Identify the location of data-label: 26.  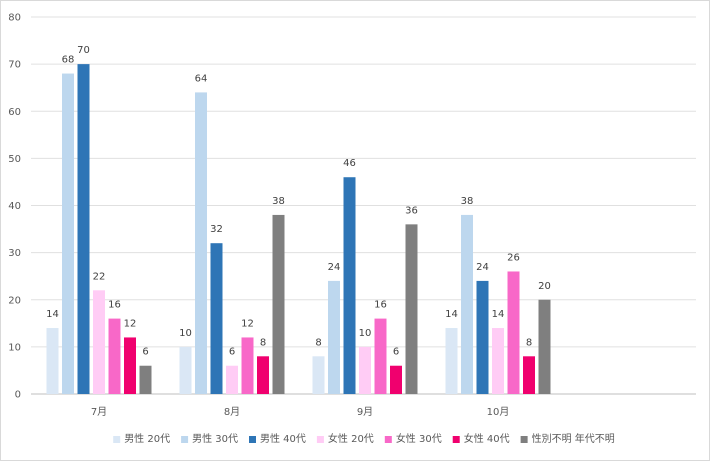
(513, 257).